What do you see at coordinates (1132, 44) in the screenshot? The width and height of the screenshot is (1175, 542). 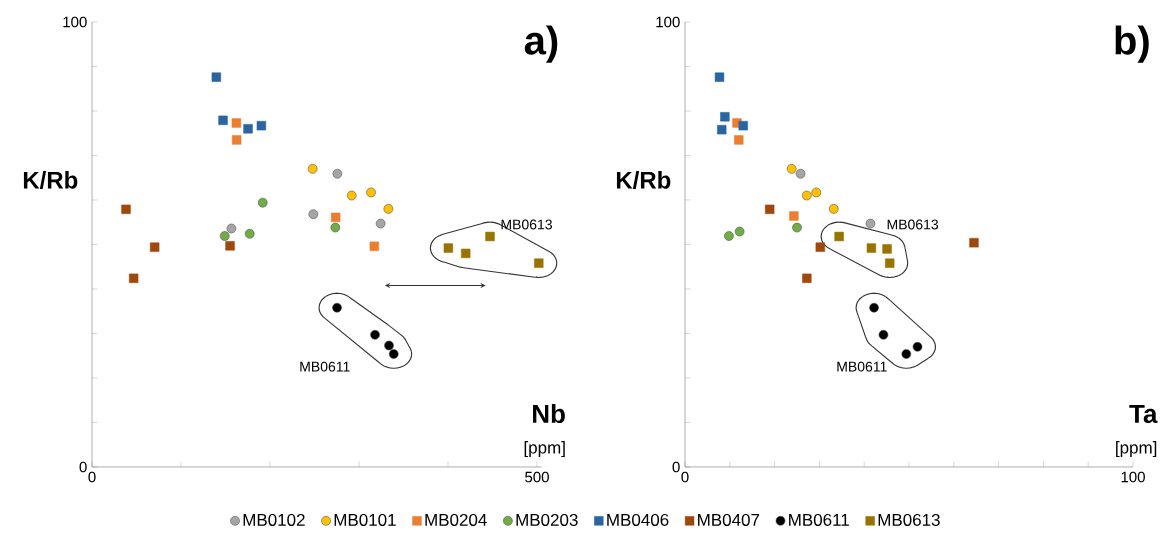 I see `chart-title: b)` at bounding box center [1132, 44].